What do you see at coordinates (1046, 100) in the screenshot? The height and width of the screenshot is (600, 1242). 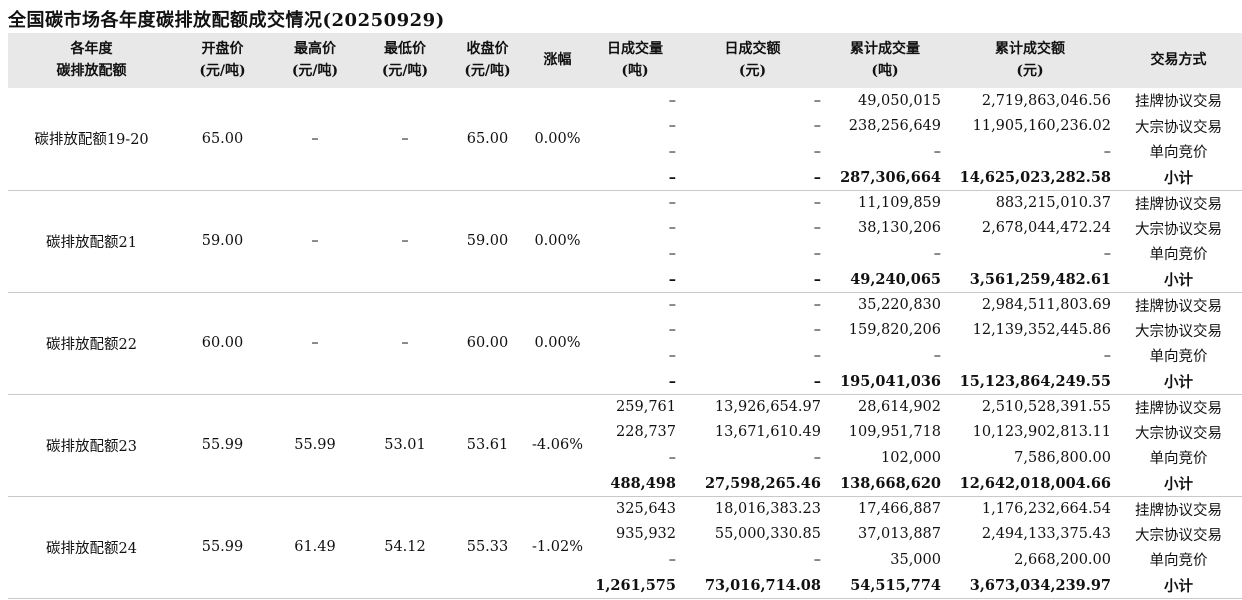 I see `cum-amount: 2,719,863,046.56` at bounding box center [1046, 100].